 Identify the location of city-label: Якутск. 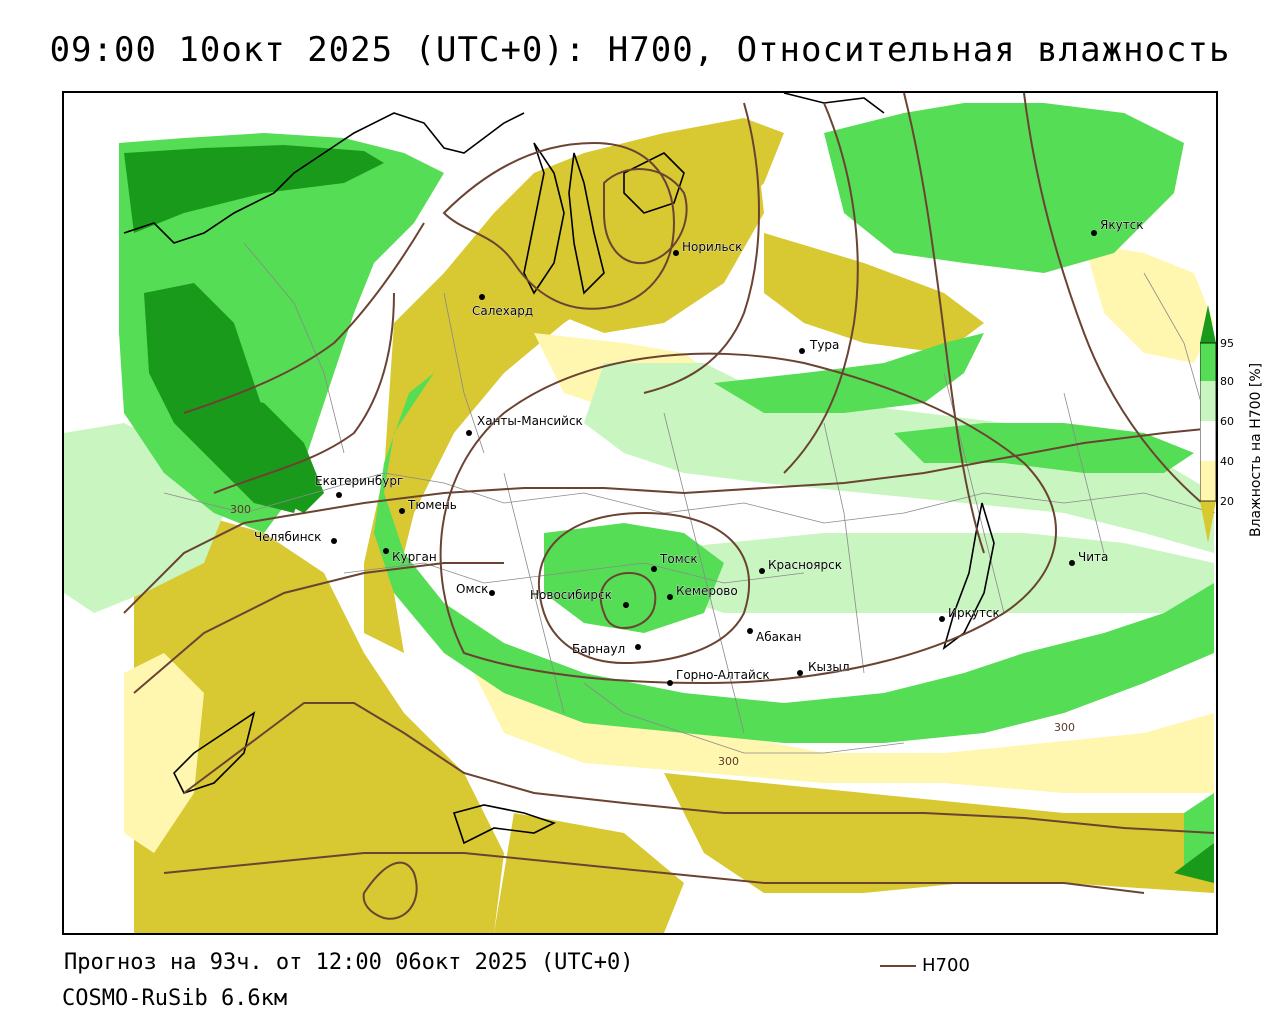
(1122, 225).